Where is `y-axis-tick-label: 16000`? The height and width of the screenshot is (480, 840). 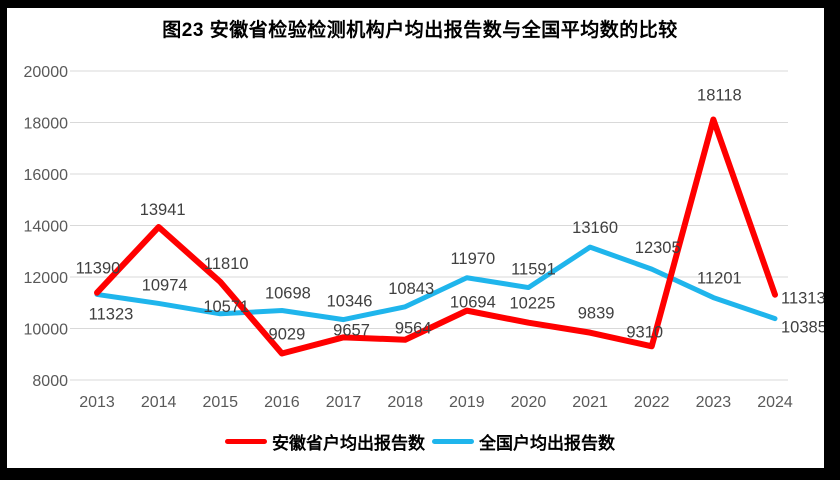 y-axis-tick-label: 16000 is located at coordinates (46, 175).